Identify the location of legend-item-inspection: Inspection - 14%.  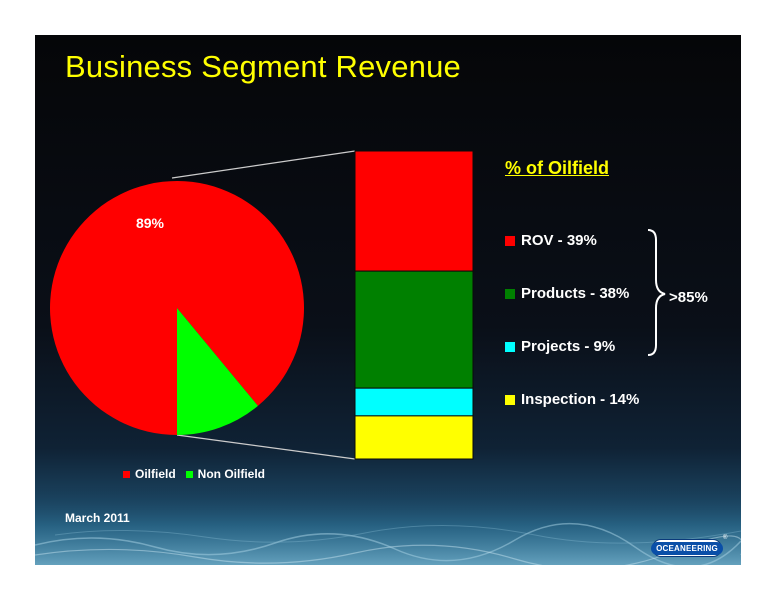
(572, 399).